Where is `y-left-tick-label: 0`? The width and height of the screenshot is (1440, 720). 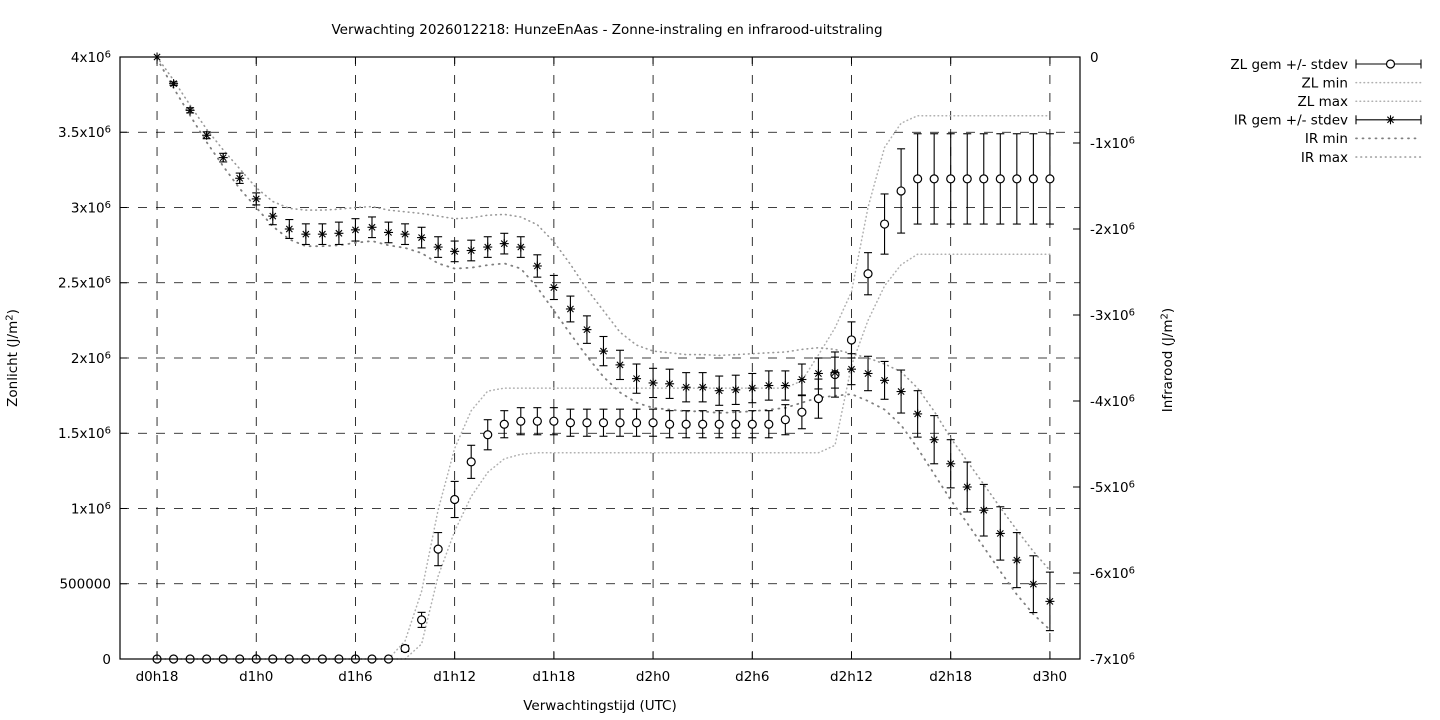 y-left-tick-label: 0 is located at coordinates (106, 660).